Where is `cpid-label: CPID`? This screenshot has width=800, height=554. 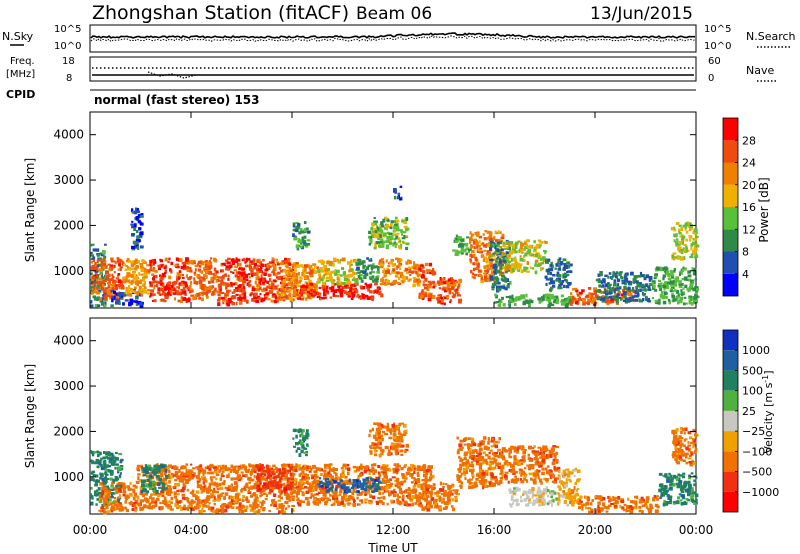 cpid-label: CPID is located at coordinates (20, 94).